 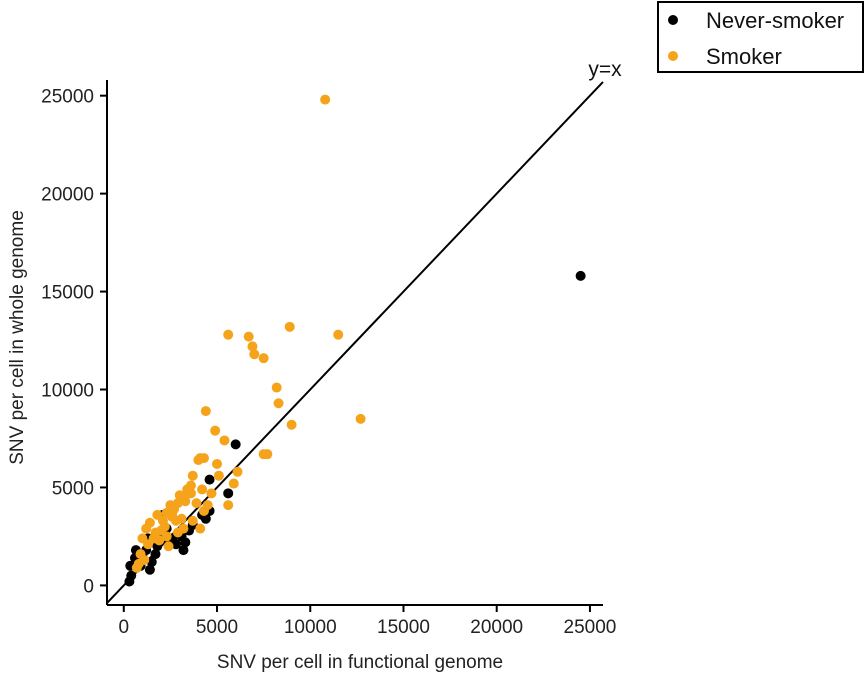 What do you see at coordinates (17, 337) in the screenshot?
I see `y-axis-label: SNV per cell in whole genome` at bounding box center [17, 337].